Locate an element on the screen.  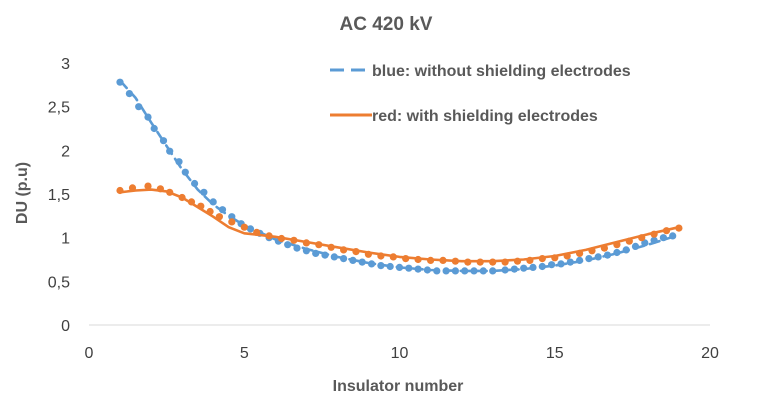
legend-label-red: red: with shielding electrodes is located at coordinates (485, 116).